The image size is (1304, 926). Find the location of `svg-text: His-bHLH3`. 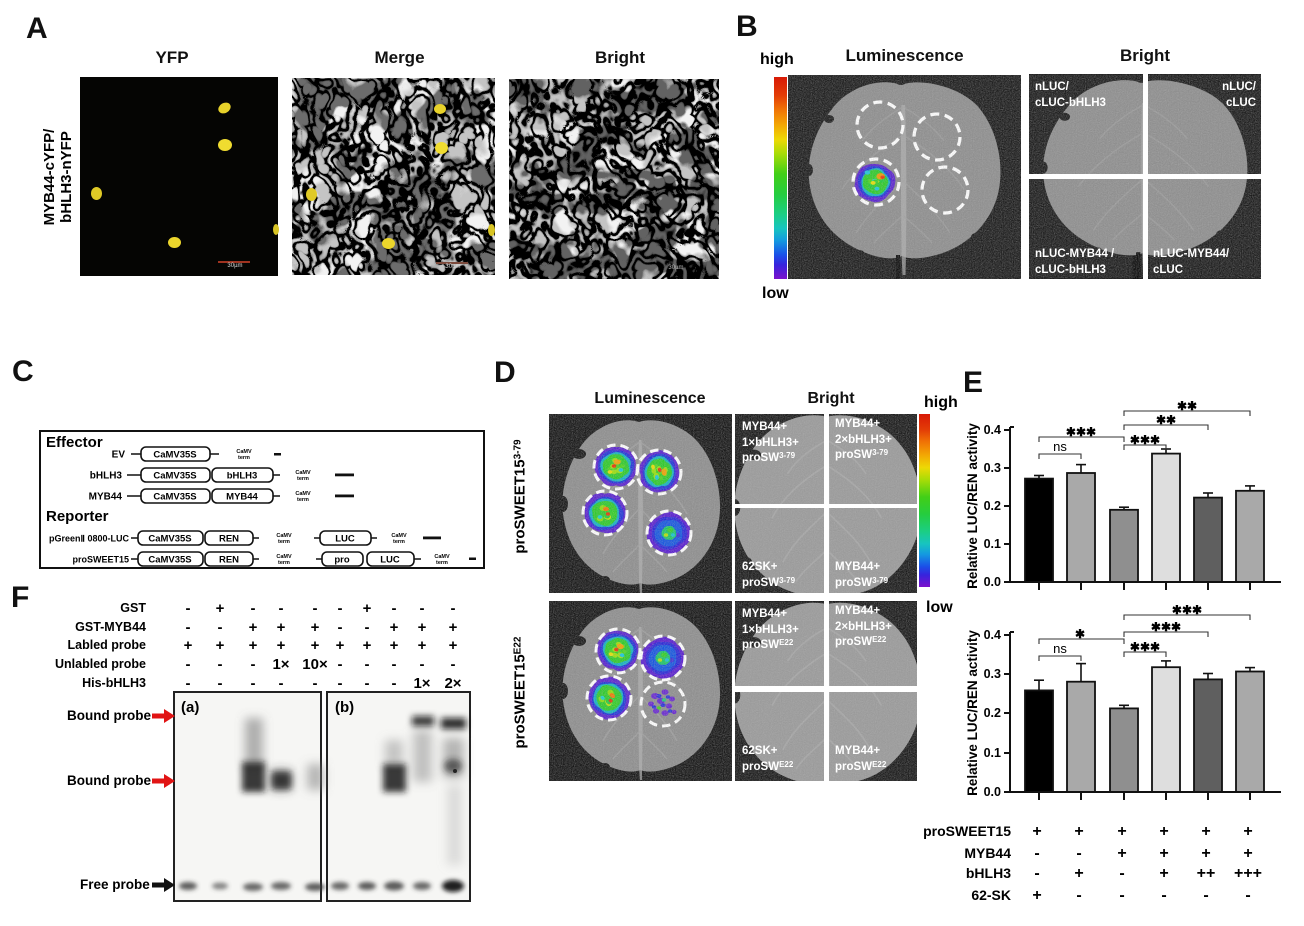

svg-text: His-bHLH3 is located at coordinates (114, 683).